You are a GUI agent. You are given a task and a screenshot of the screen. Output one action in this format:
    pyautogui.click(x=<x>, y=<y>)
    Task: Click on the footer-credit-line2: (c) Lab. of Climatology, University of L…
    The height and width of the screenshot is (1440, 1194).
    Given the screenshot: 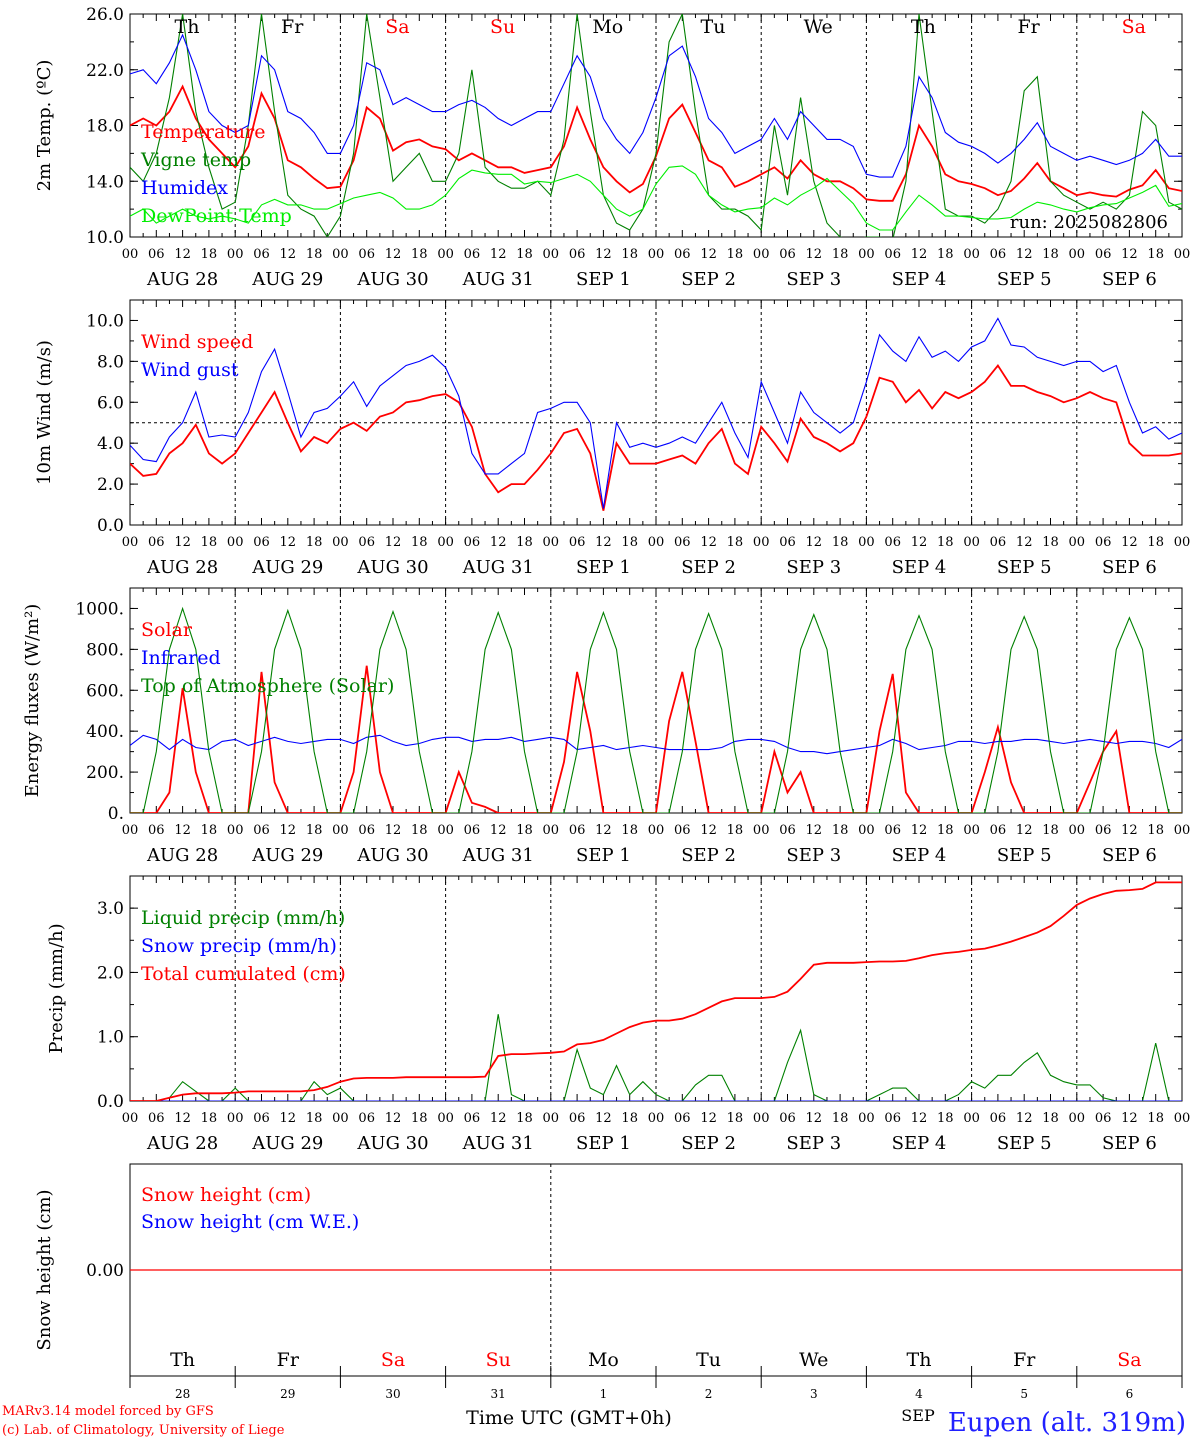 What is the action you would take?
    pyautogui.click(x=143, y=1430)
    